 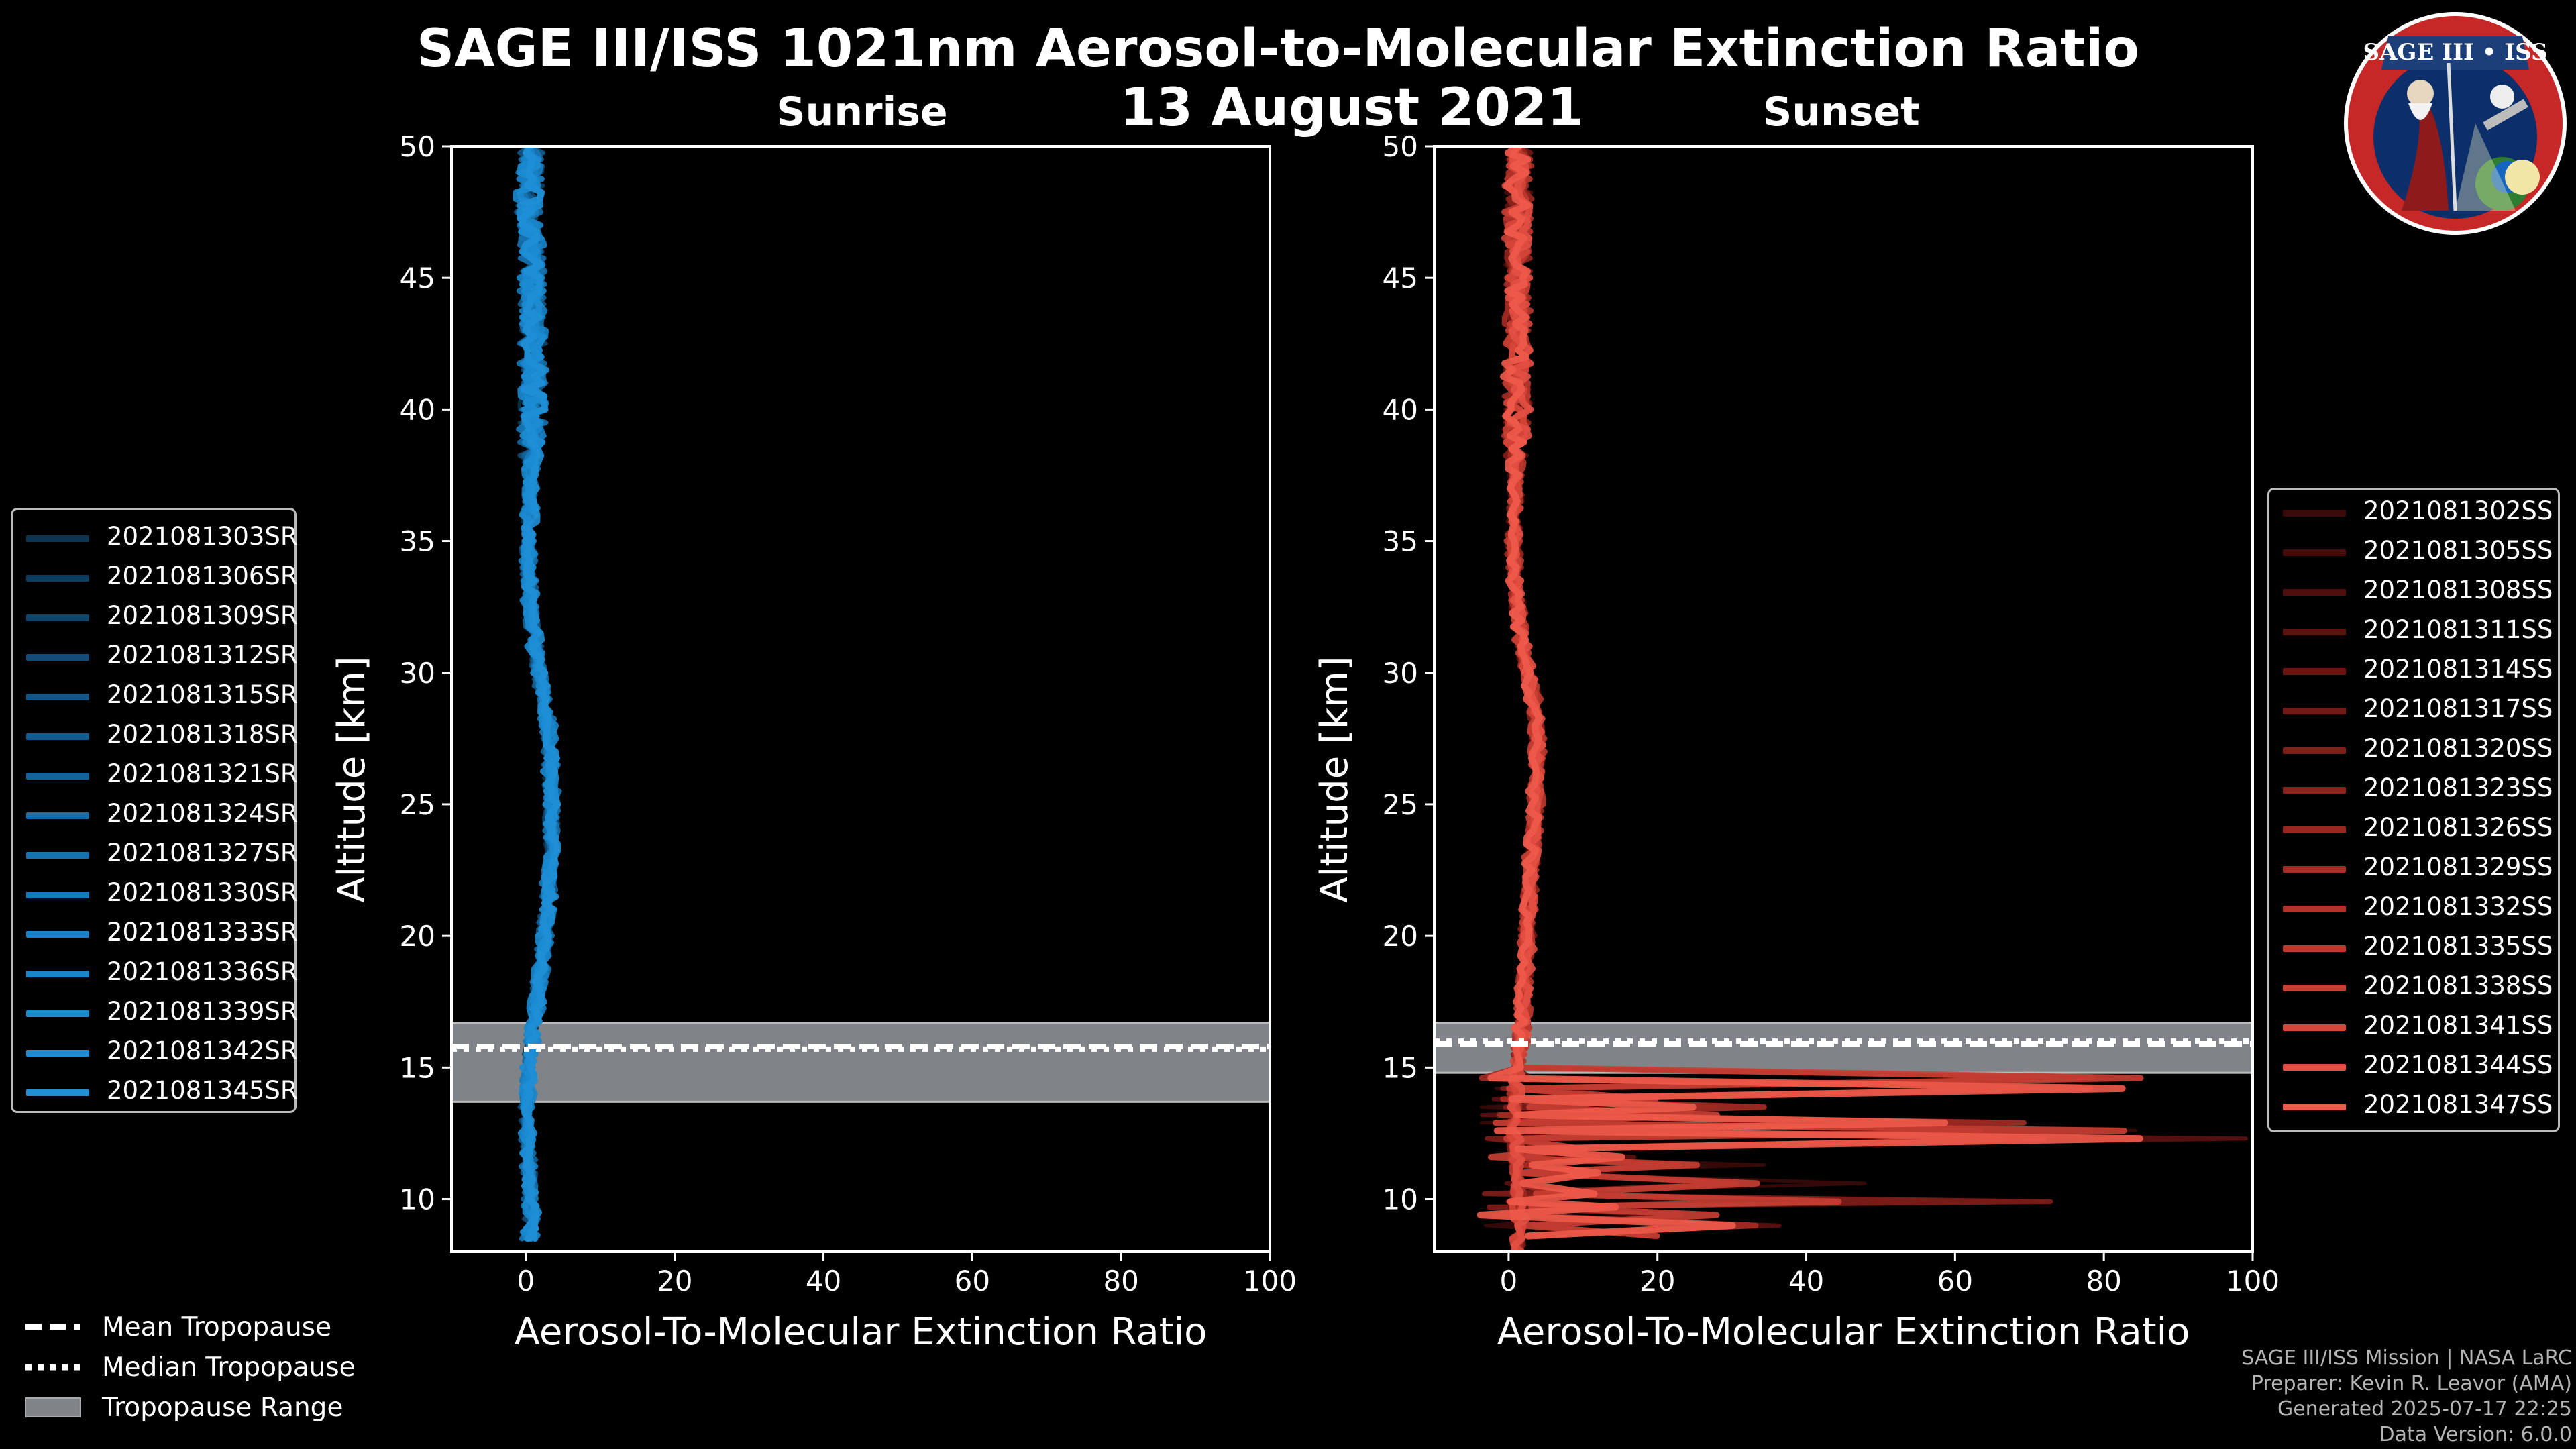 I want to click on credit-preparer: Preparer: Kevin R. Leavor (AMA), so click(x=2411, y=1383).